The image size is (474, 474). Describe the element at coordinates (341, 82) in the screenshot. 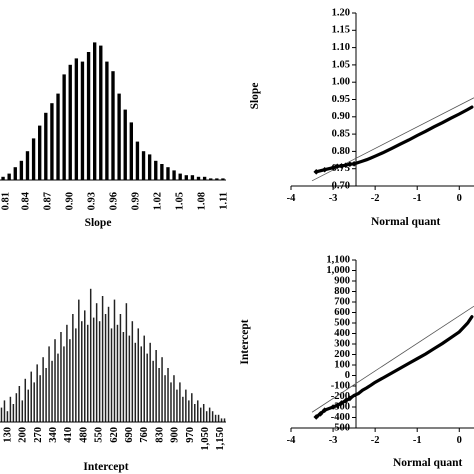

I see `y-tick-label: 1.00` at that location.